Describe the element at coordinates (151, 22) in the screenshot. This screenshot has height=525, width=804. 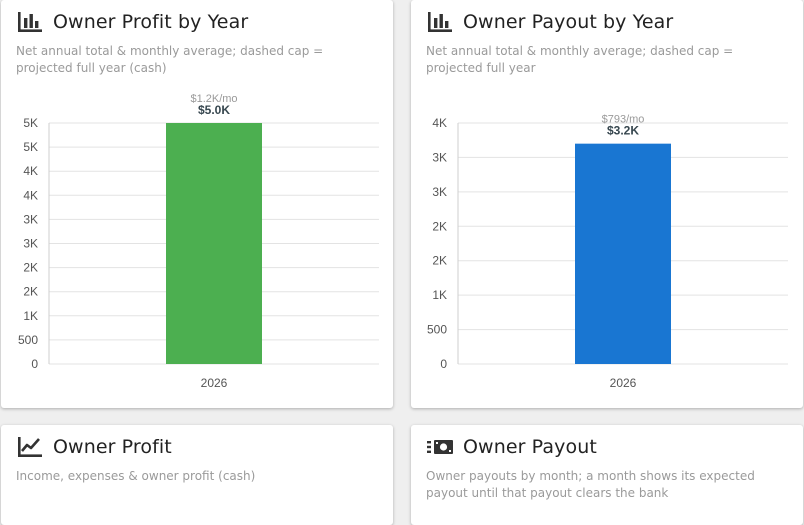
I see `card-title: Owner Profit by Year` at that location.